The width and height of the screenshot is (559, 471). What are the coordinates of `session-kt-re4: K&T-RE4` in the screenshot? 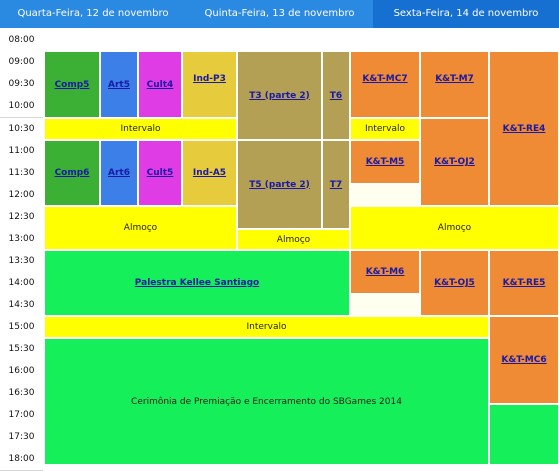 It's located at (524, 128).